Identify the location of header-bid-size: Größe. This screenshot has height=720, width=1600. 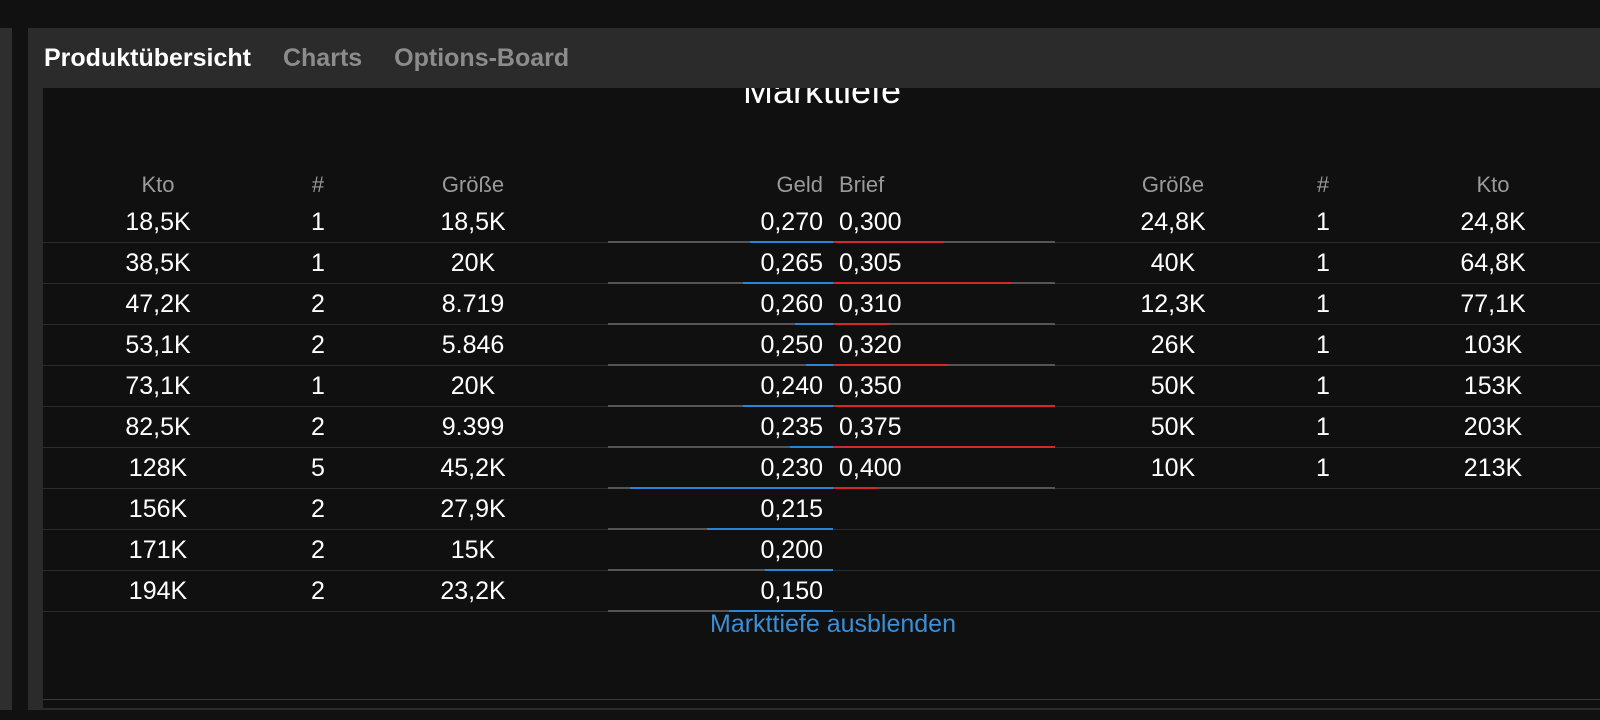
(473, 184).